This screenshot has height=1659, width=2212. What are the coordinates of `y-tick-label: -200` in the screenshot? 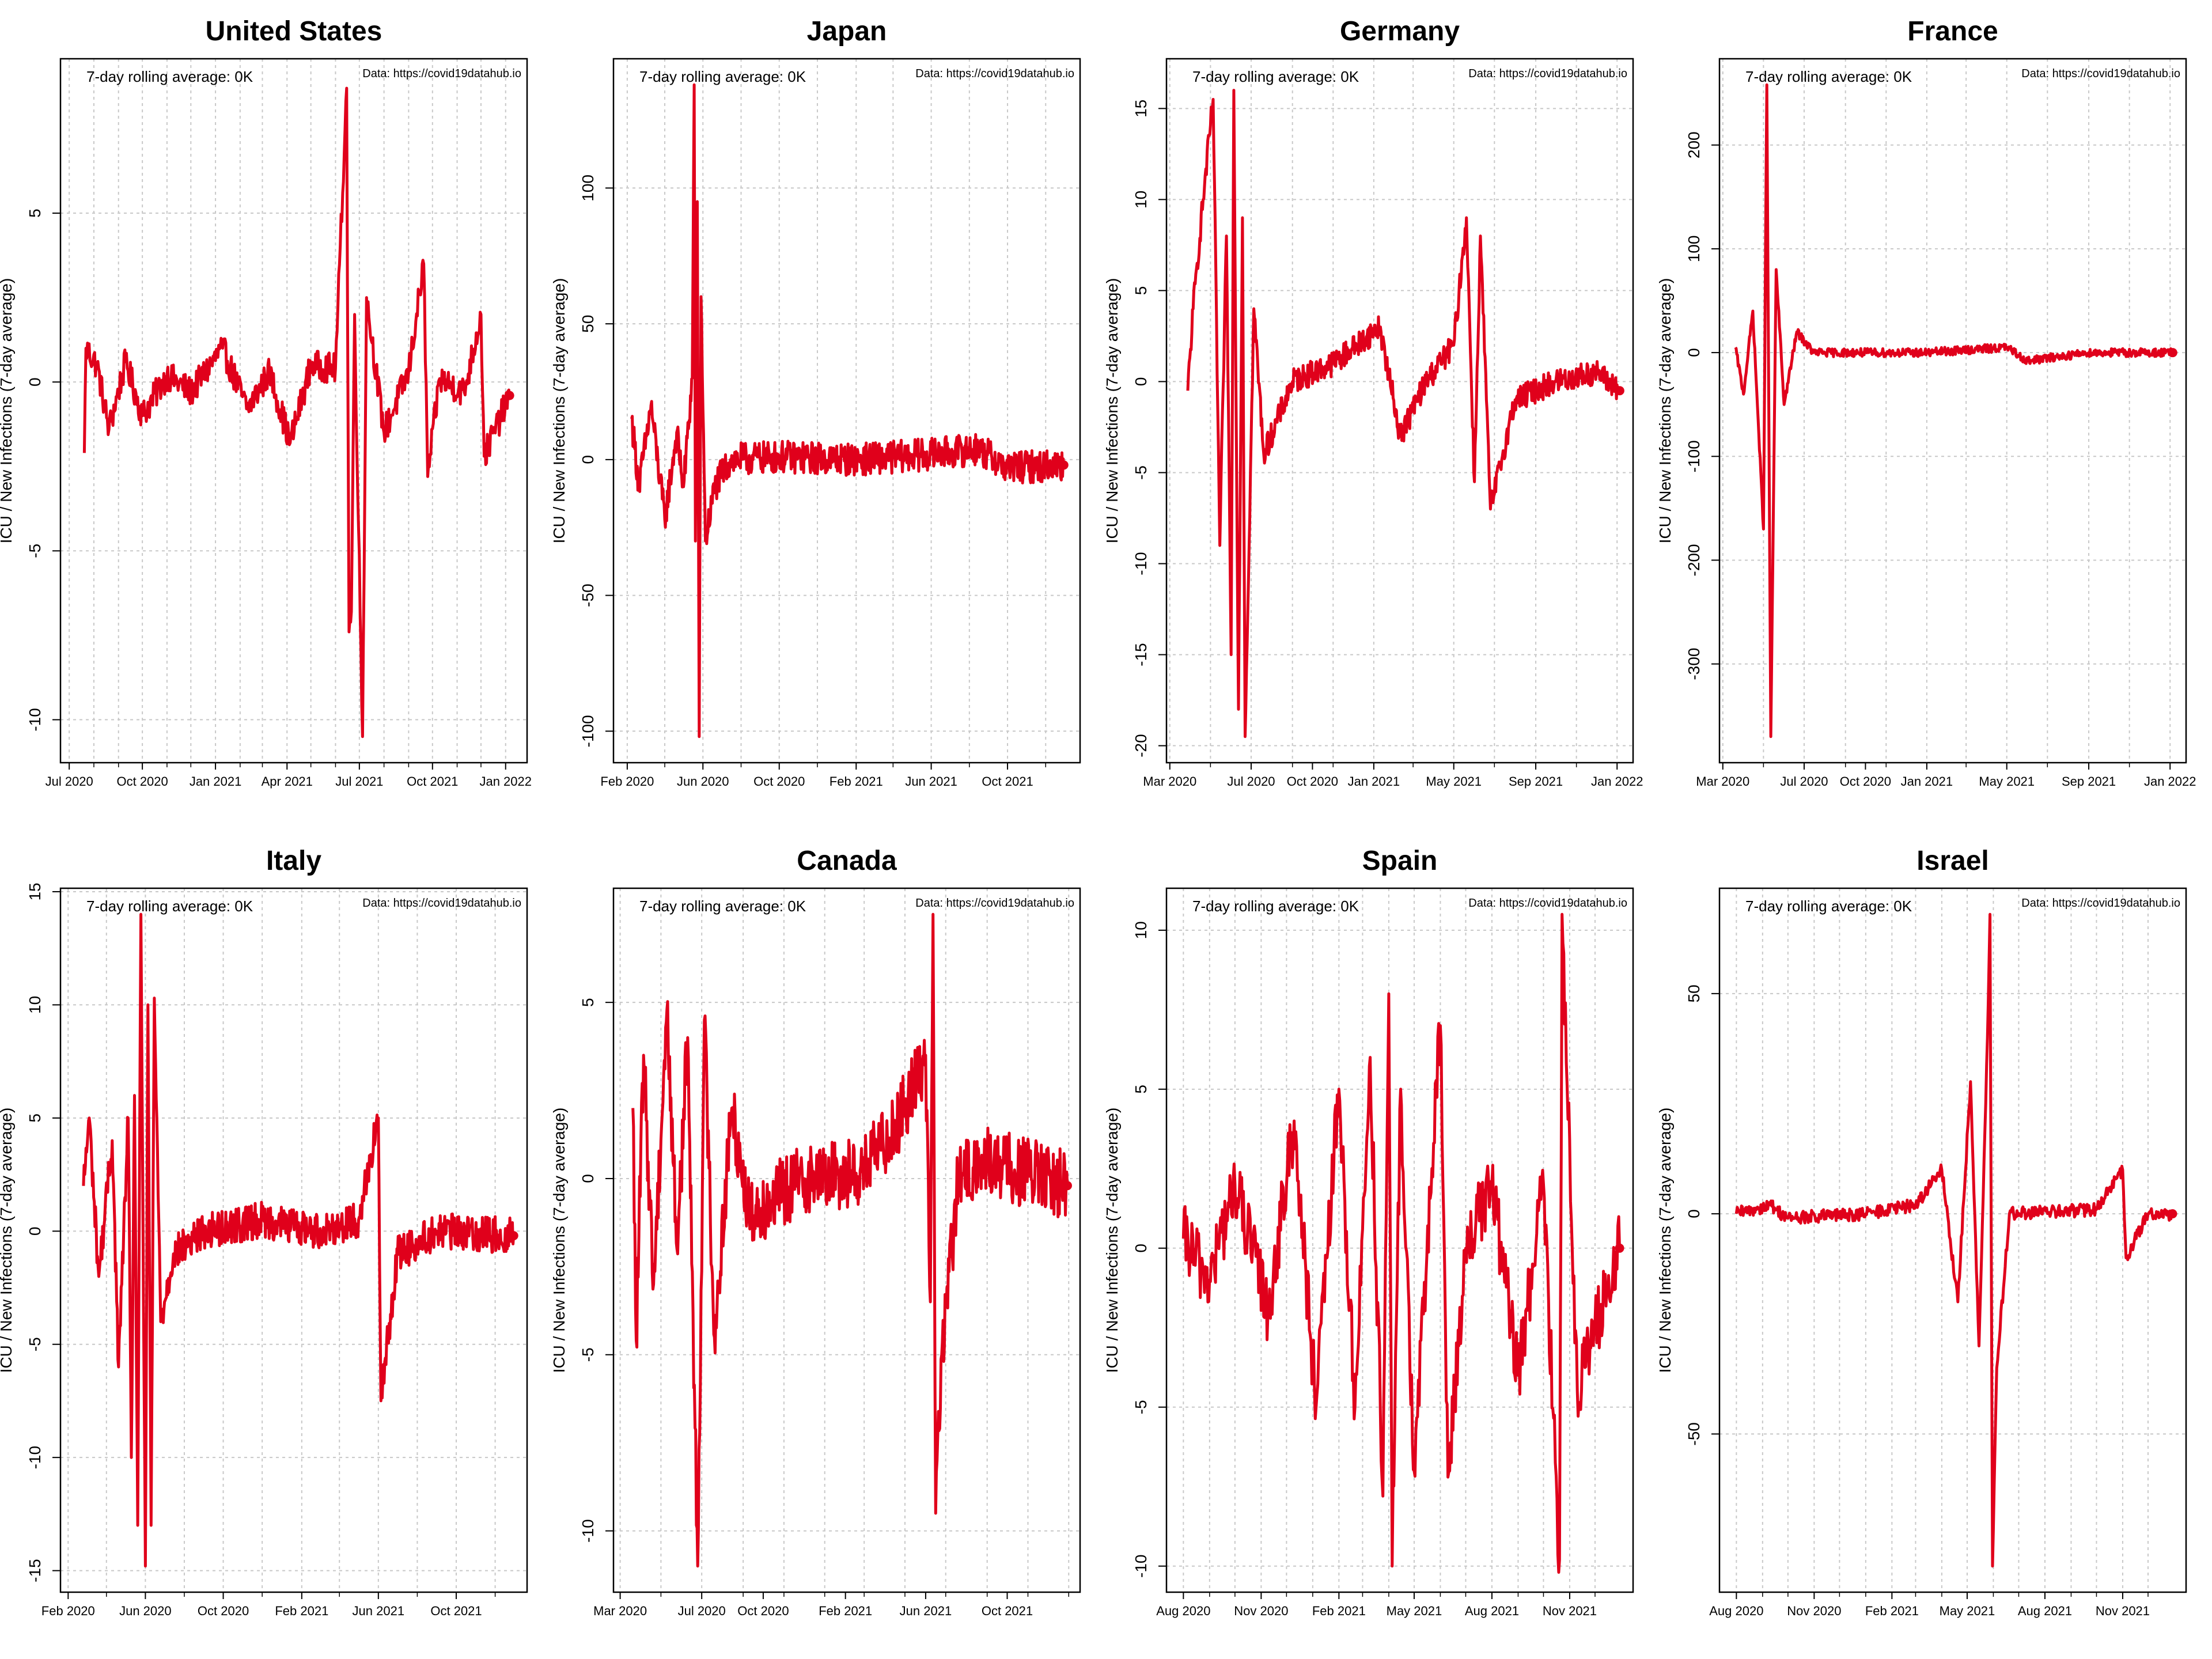 It's located at (1694, 560).